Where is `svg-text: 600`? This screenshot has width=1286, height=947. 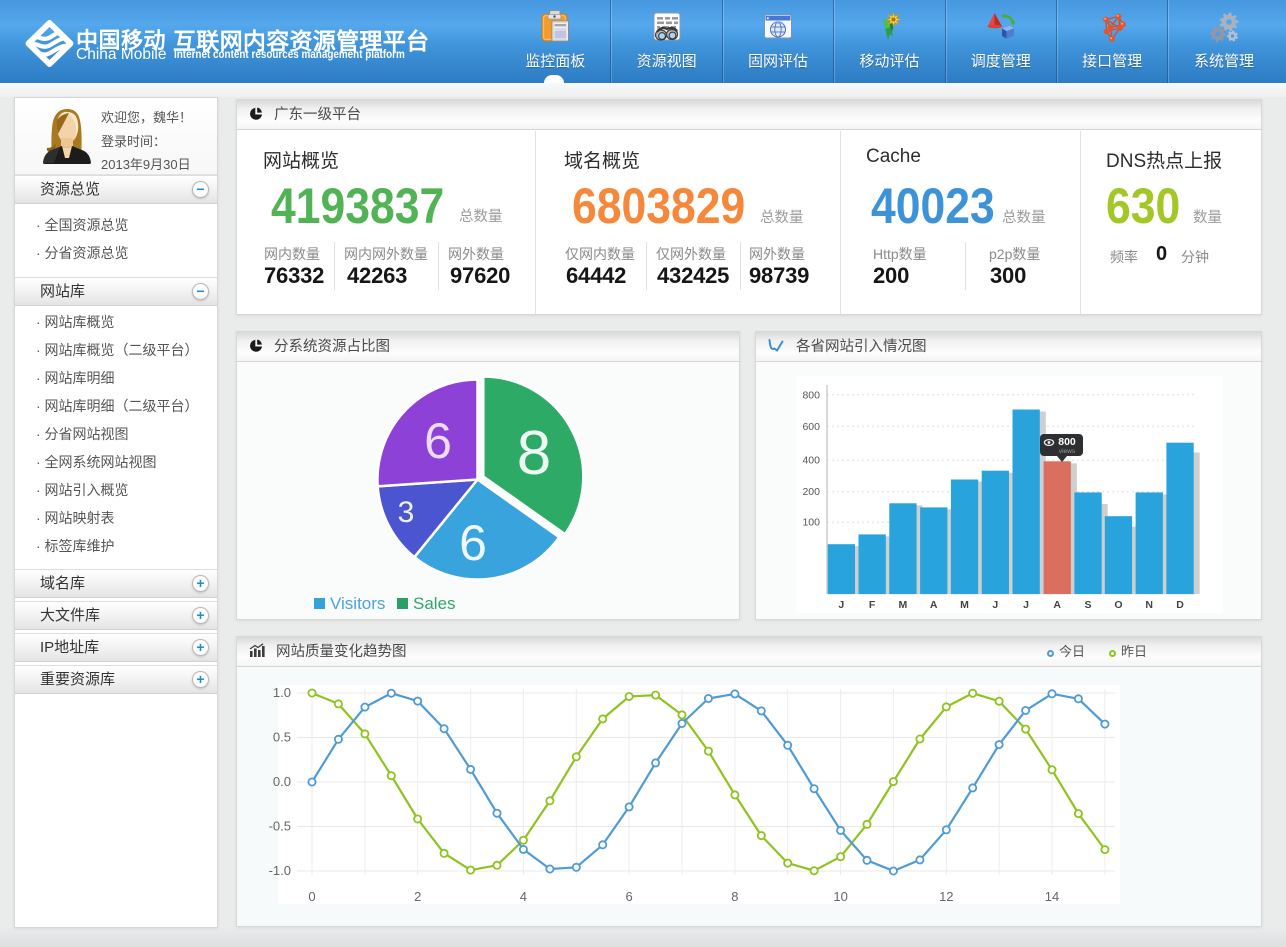
svg-text: 600 is located at coordinates (811, 427).